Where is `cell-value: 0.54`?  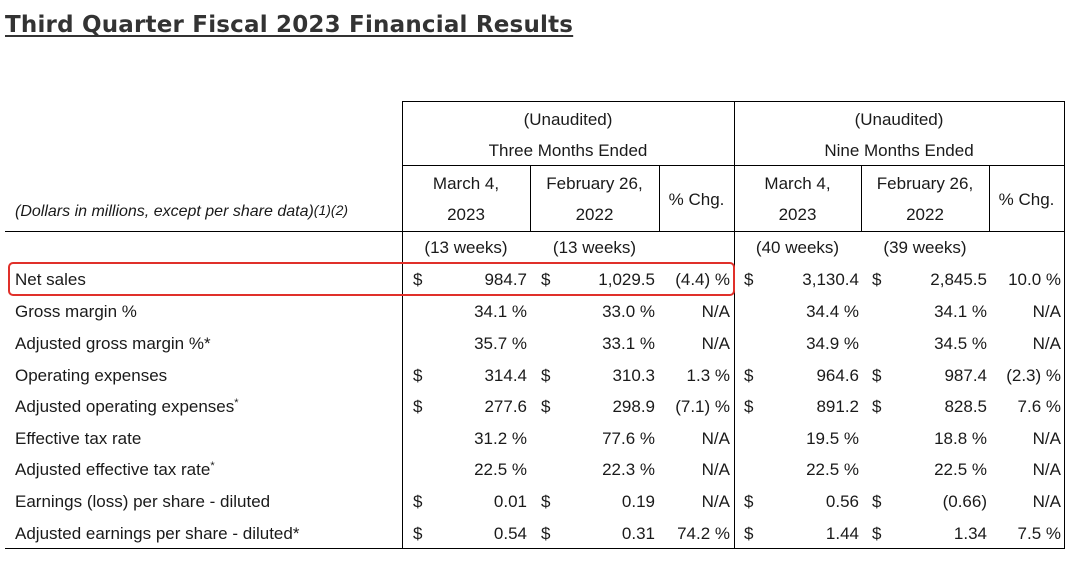
cell-value: 0.54 is located at coordinates (510, 533).